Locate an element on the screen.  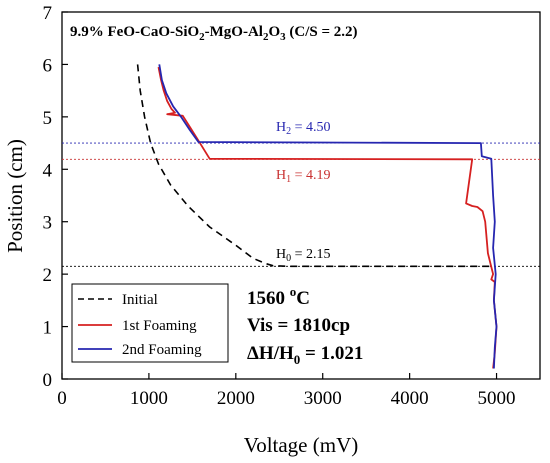
height-ratio-annotation: ΔH/H0 = 1.021 is located at coordinates (305, 355).